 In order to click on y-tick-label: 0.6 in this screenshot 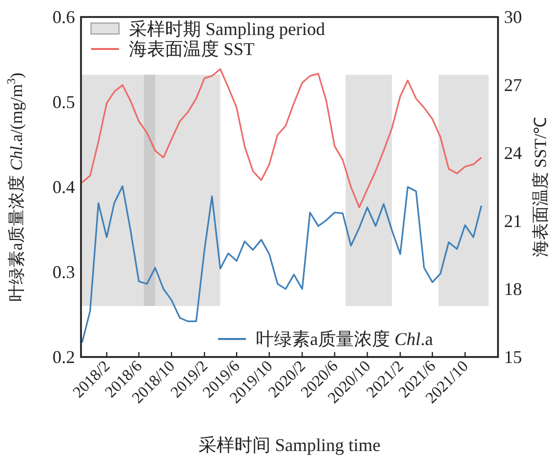, I will do `click(63, 17)`.